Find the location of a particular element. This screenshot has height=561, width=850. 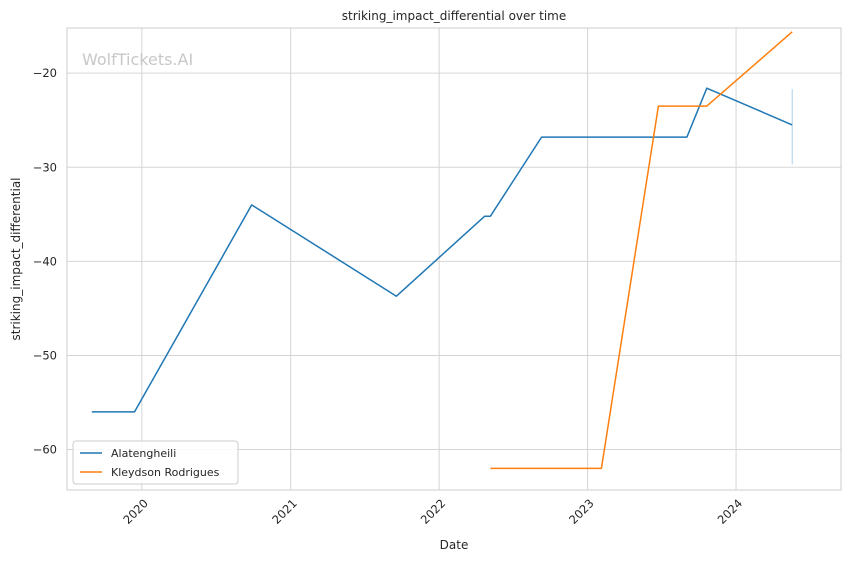

x-tick-label: 2023 is located at coordinates (581, 511).